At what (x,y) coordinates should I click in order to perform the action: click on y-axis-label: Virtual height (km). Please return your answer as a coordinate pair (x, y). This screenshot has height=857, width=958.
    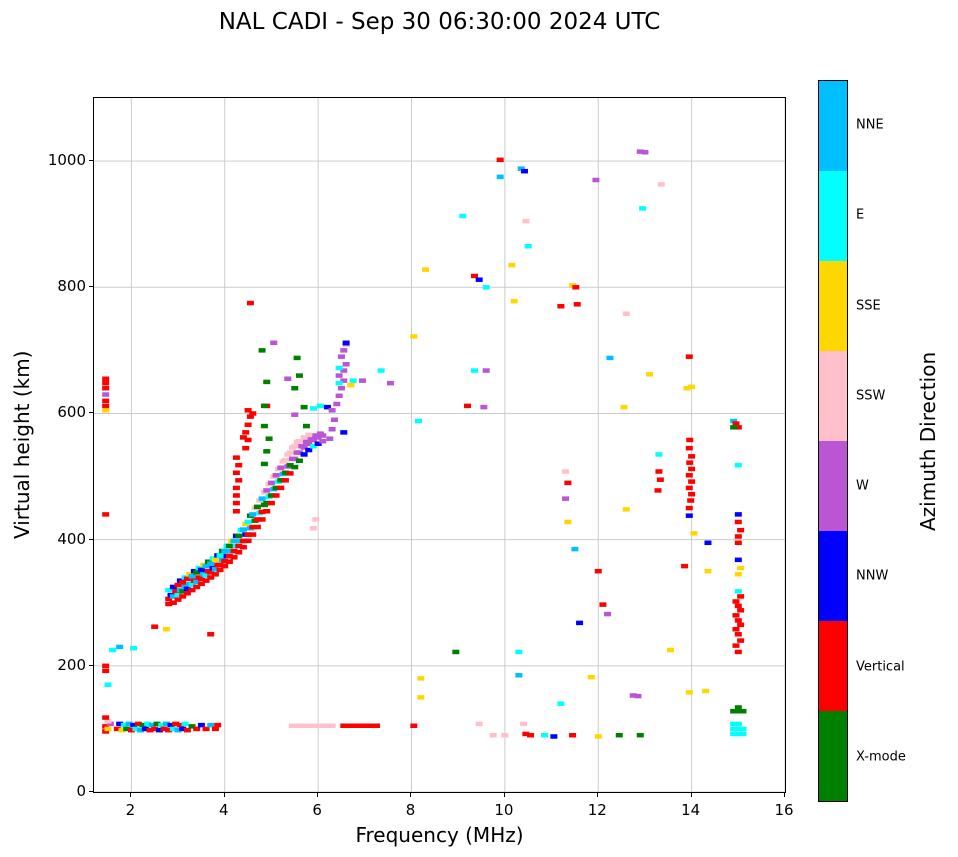
    Looking at the image, I should click on (22, 445).